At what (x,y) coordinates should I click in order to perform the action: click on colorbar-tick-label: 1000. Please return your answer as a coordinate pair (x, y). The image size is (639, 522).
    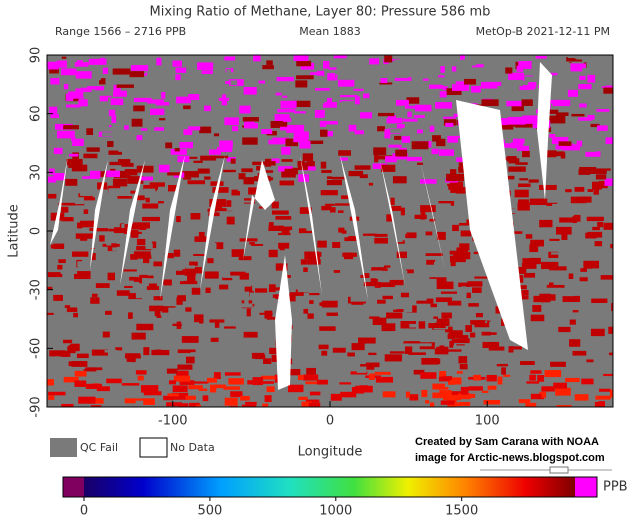
    Looking at the image, I should click on (335, 511).